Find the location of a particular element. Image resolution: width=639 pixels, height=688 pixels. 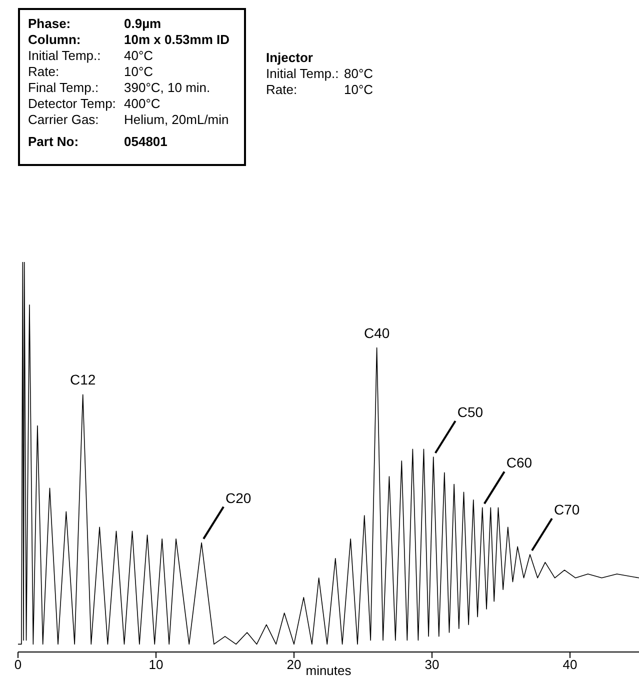

annotation: C50 is located at coordinates (470, 412).